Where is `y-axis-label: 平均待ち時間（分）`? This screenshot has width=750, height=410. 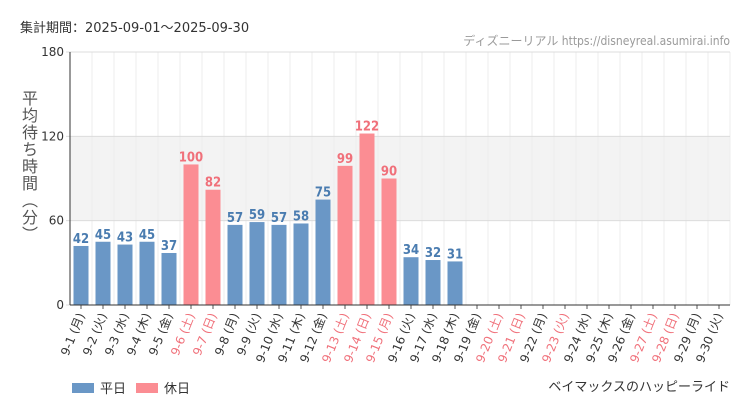 y-axis-label: 平均待ち時間（分） is located at coordinates (28, 166).